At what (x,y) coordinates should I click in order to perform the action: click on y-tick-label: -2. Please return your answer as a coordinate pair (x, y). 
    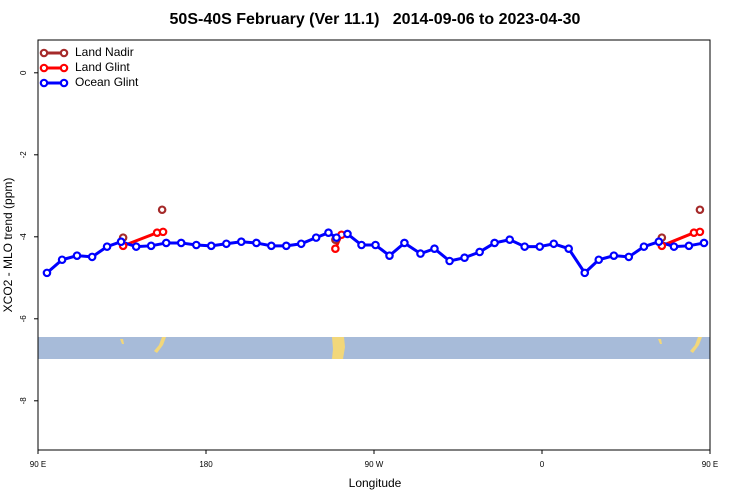
    Looking at the image, I should click on (23, 155).